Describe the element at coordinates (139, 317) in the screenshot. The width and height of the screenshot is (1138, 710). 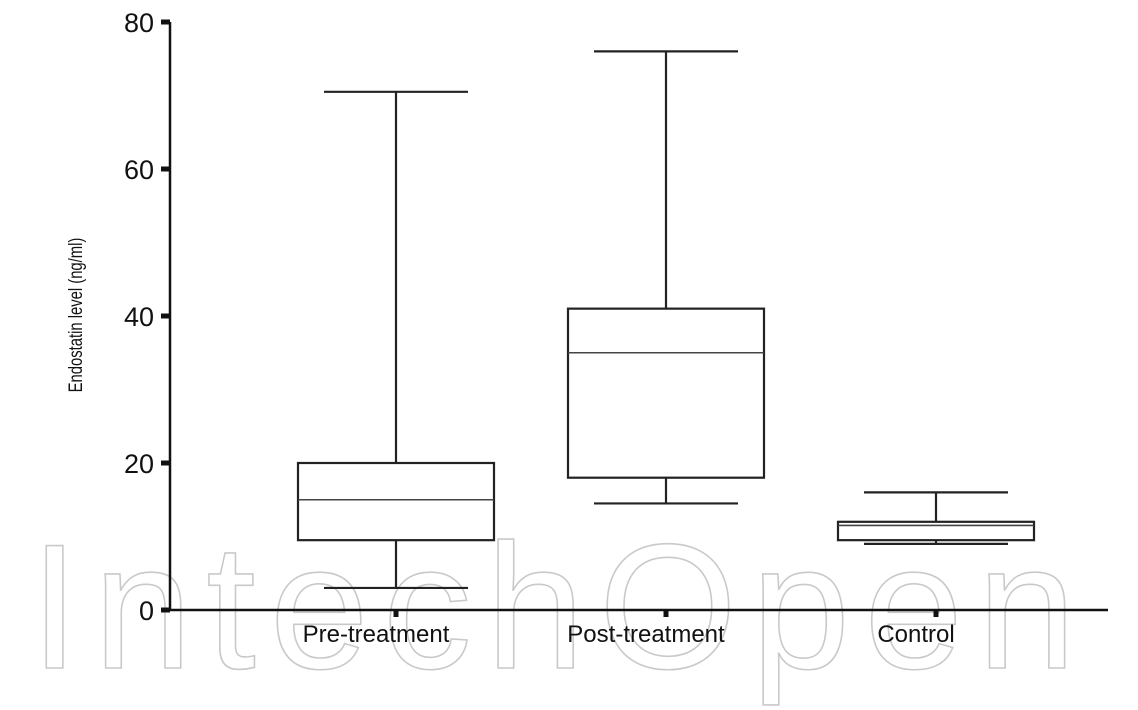
I see `y-tick-label: 40` at that location.